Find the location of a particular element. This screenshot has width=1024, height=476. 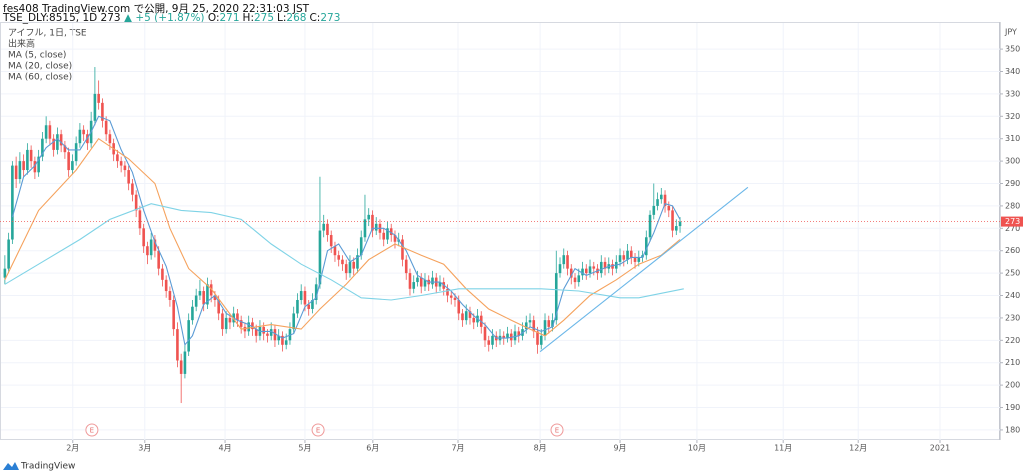

y-tick-label: 320 is located at coordinates (1012, 116).